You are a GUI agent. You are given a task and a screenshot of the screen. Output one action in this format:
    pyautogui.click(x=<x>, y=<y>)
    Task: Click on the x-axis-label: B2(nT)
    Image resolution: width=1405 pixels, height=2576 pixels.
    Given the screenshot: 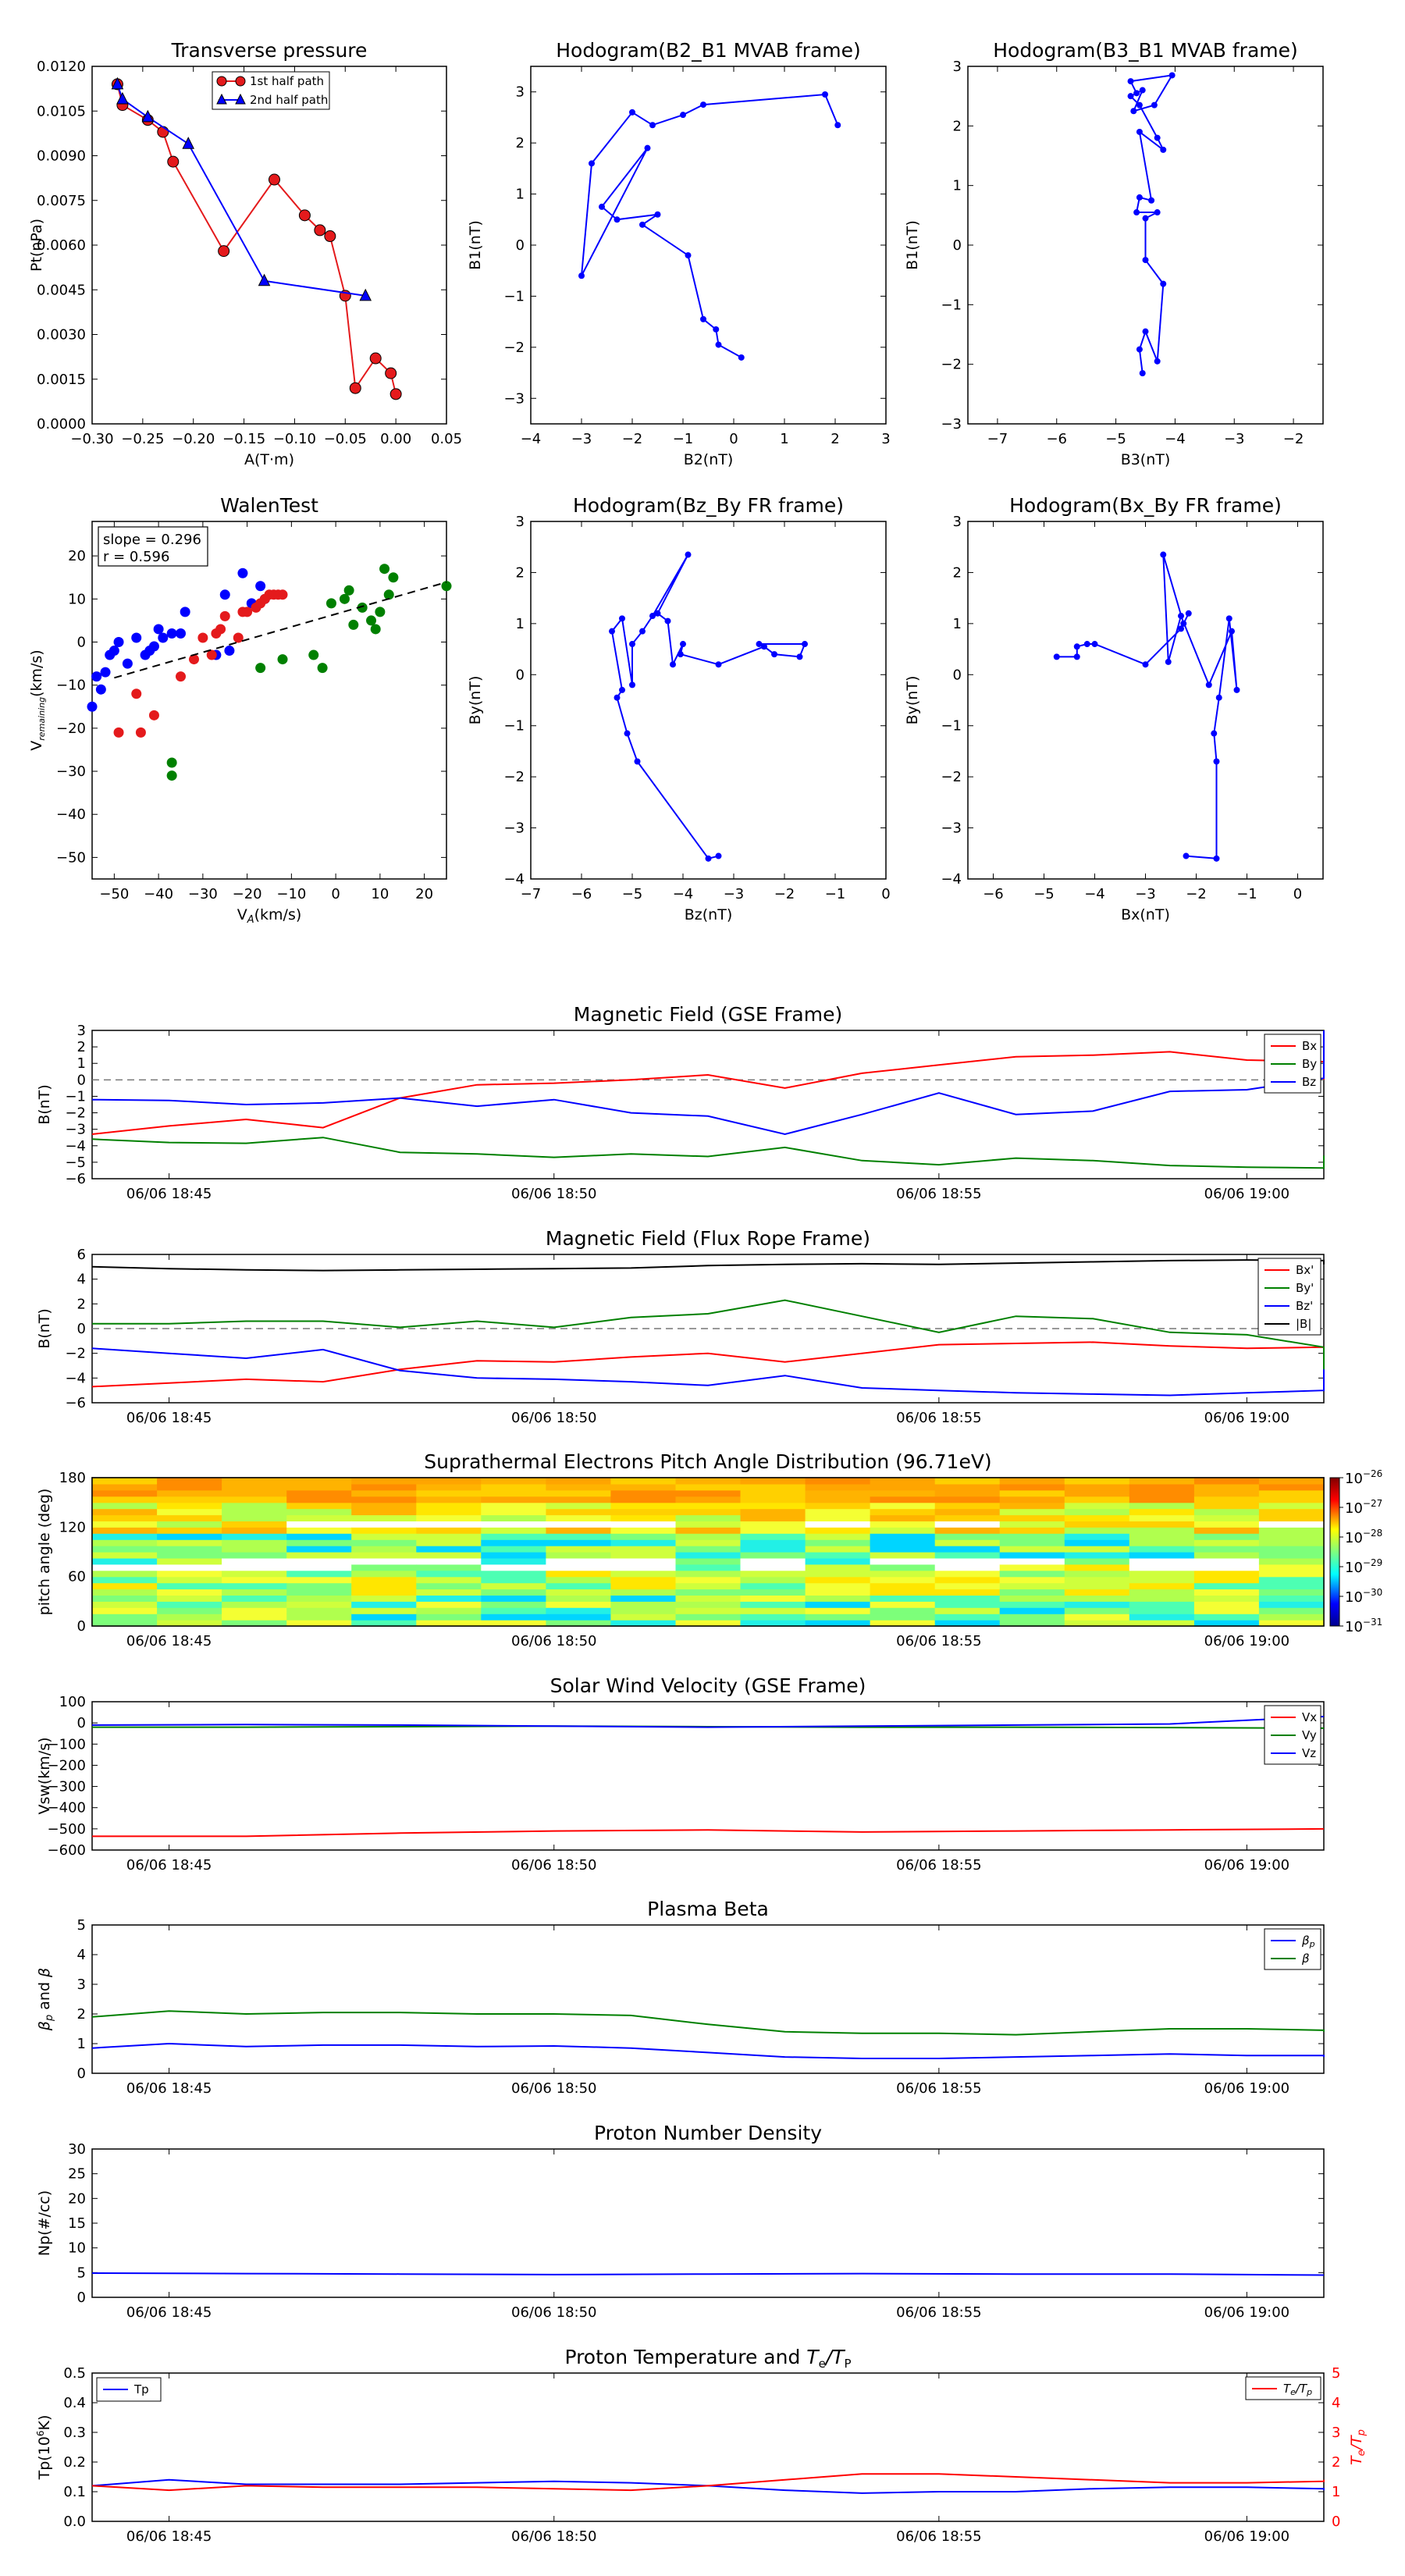 What is the action you would take?
    pyautogui.click(x=709, y=459)
    